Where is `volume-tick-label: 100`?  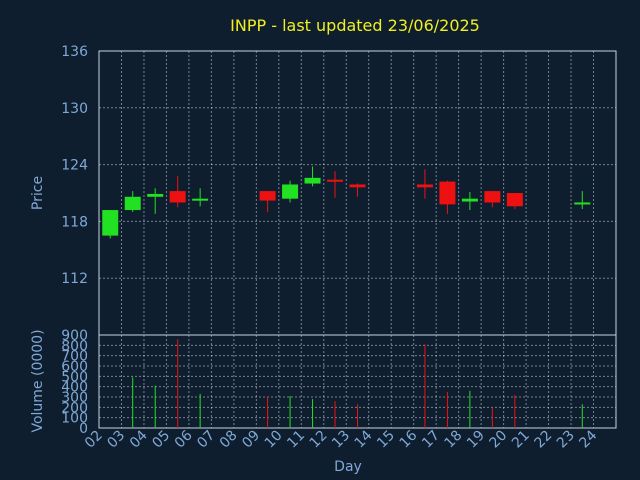 volume-tick-label: 100 is located at coordinates (74, 419).